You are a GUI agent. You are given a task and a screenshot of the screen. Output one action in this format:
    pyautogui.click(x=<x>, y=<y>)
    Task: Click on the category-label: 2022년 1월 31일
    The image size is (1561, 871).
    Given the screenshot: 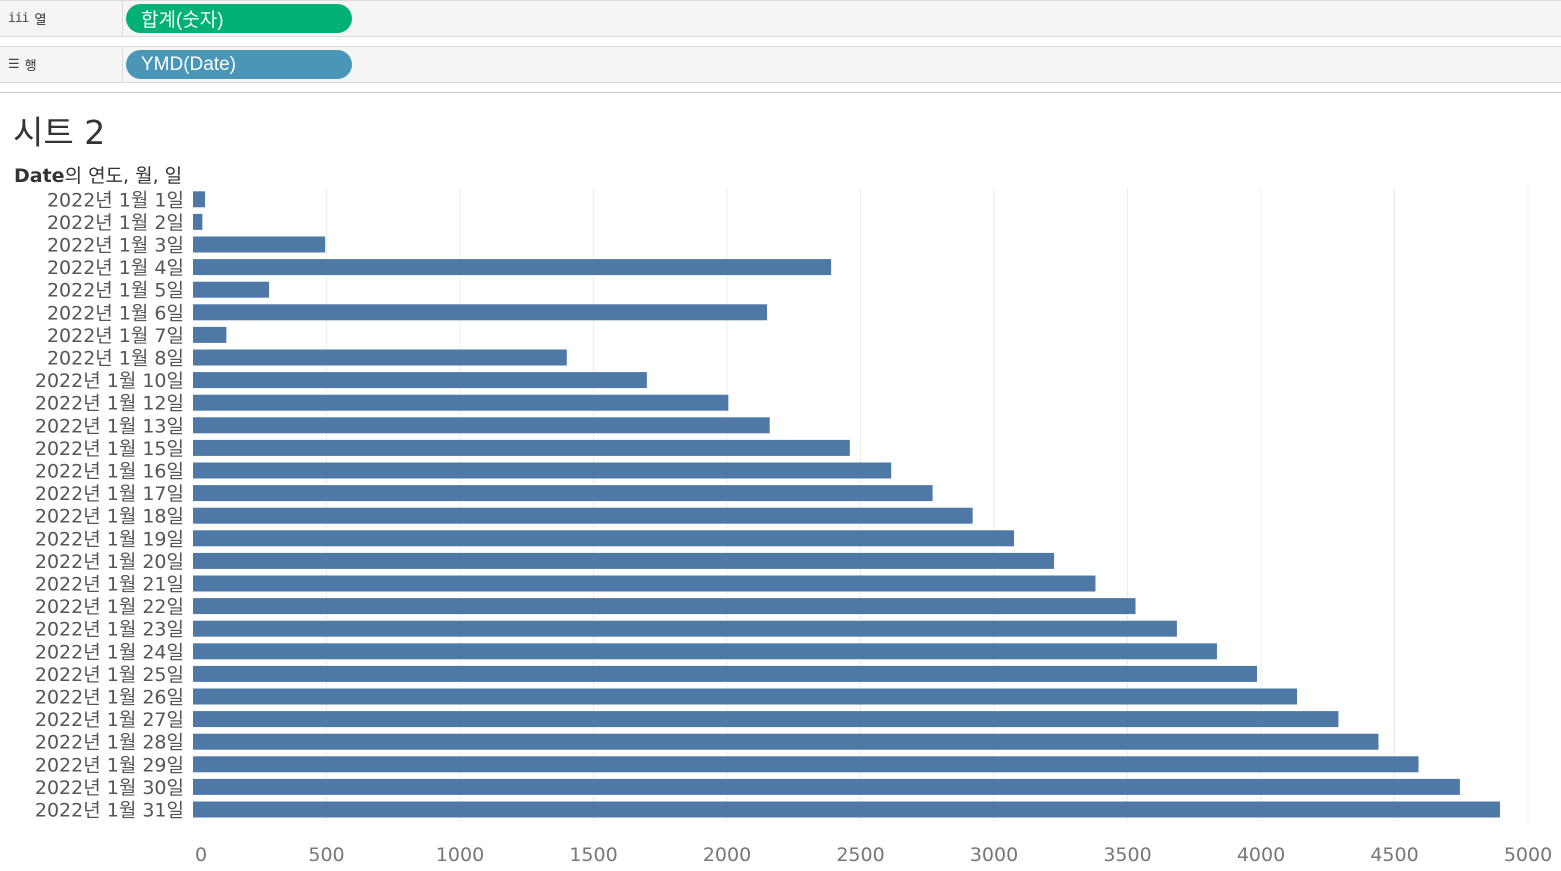 What is the action you would take?
    pyautogui.click(x=109, y=811)
    